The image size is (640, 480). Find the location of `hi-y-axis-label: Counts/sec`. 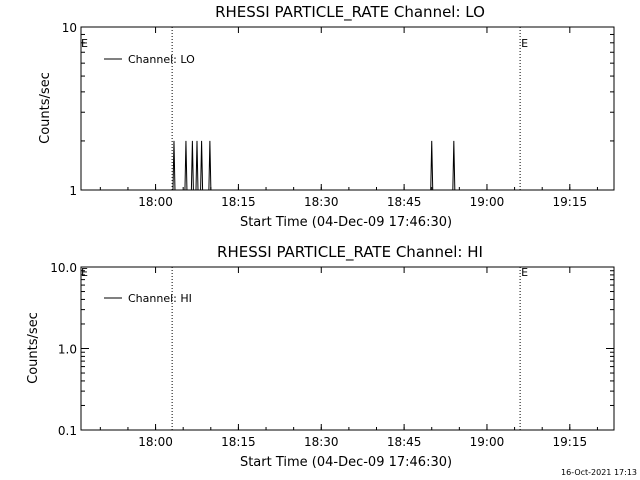

hi-y-axis-label: Counts/sec is located at coordinates (33, 348).